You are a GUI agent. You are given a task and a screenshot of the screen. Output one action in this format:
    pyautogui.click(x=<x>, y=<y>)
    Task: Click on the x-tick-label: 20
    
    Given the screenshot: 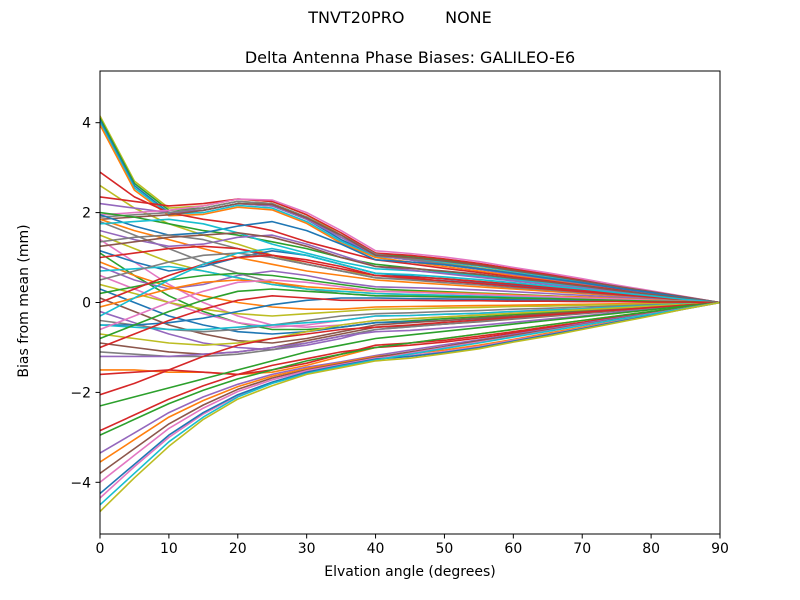 What is the action you would take?
    pyautogui.click(x=238, y=549)
    